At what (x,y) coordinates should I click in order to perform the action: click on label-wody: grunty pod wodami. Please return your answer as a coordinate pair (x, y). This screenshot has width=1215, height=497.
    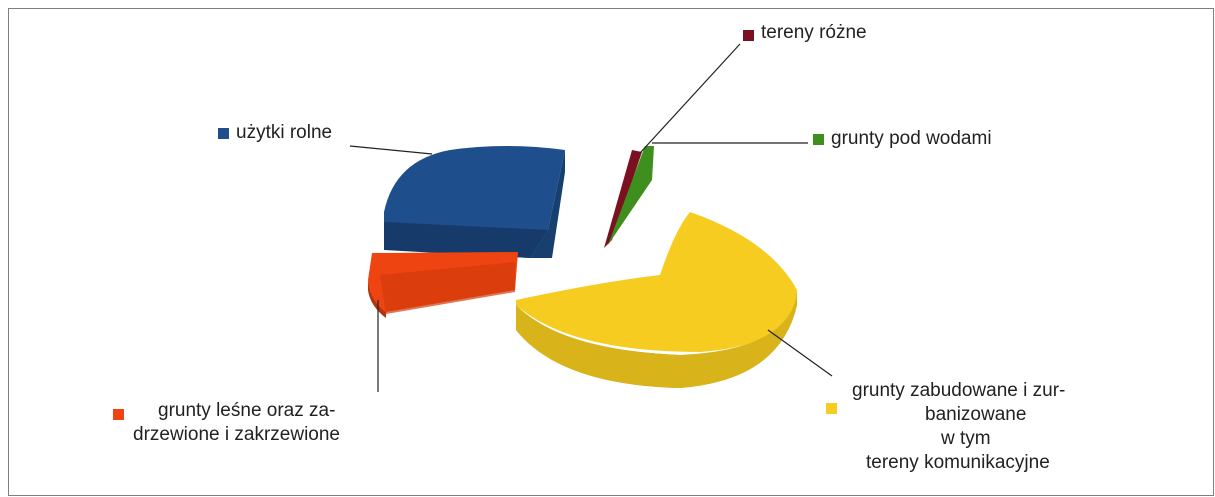
    Looking at the image, I should click on (911, 138).